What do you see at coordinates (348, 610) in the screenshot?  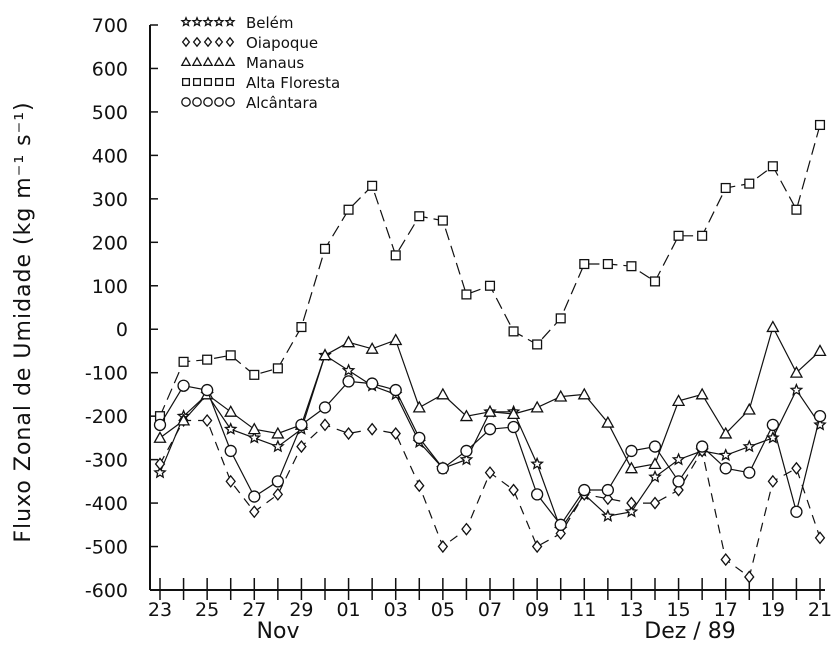 I see `x-tick-label: 01` at bounding box center [348, 610].